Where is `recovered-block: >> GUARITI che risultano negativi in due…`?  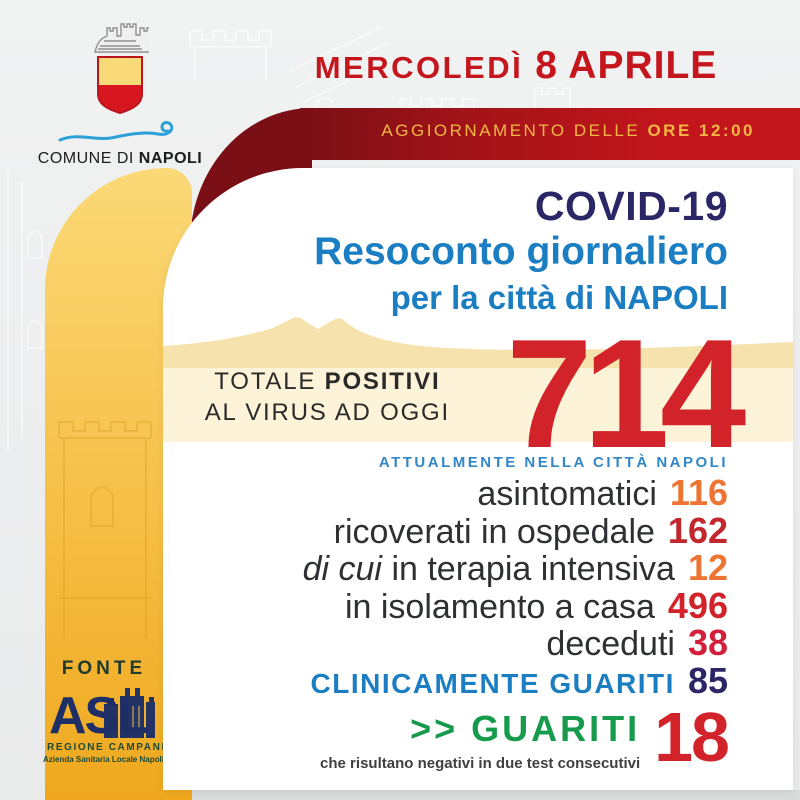 recovered-block: >> GUARITI che risultano negativi in due… is located at coordinates (525, 737).